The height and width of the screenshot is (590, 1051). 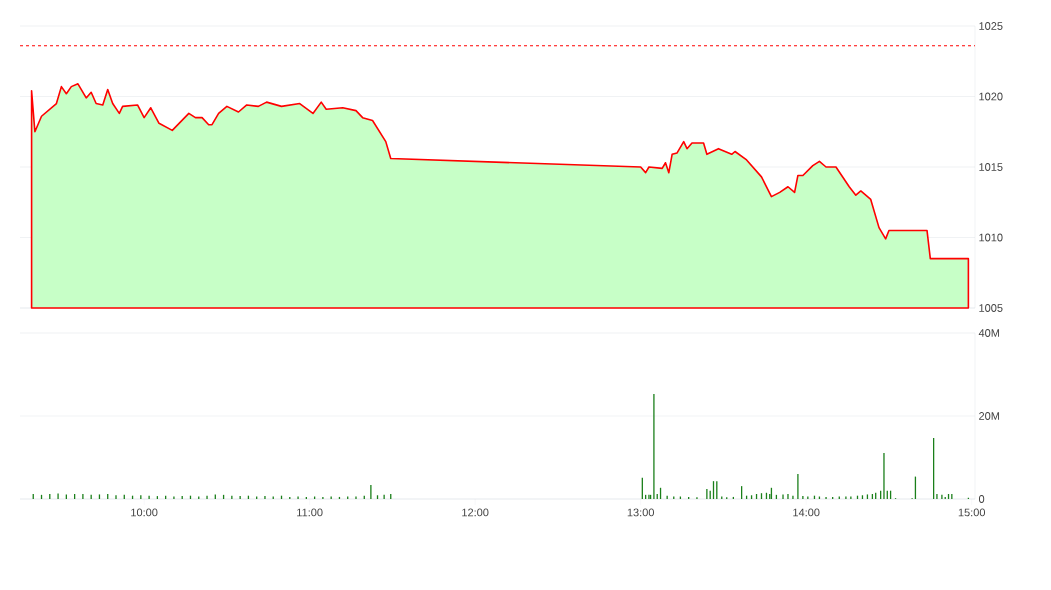 What do you see at coordinates (640, 512) in the screenshot?
I see `x-tick-label: 13:00` at bounding box center [640, 512].